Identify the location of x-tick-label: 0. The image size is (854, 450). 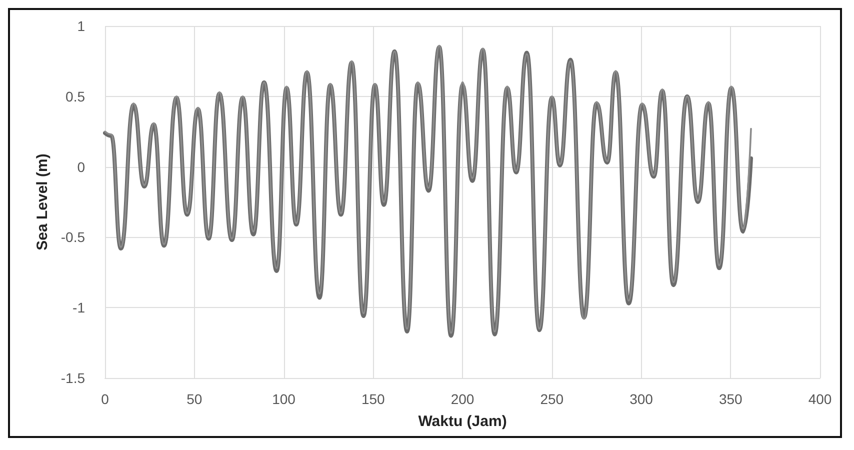
(105, 399).